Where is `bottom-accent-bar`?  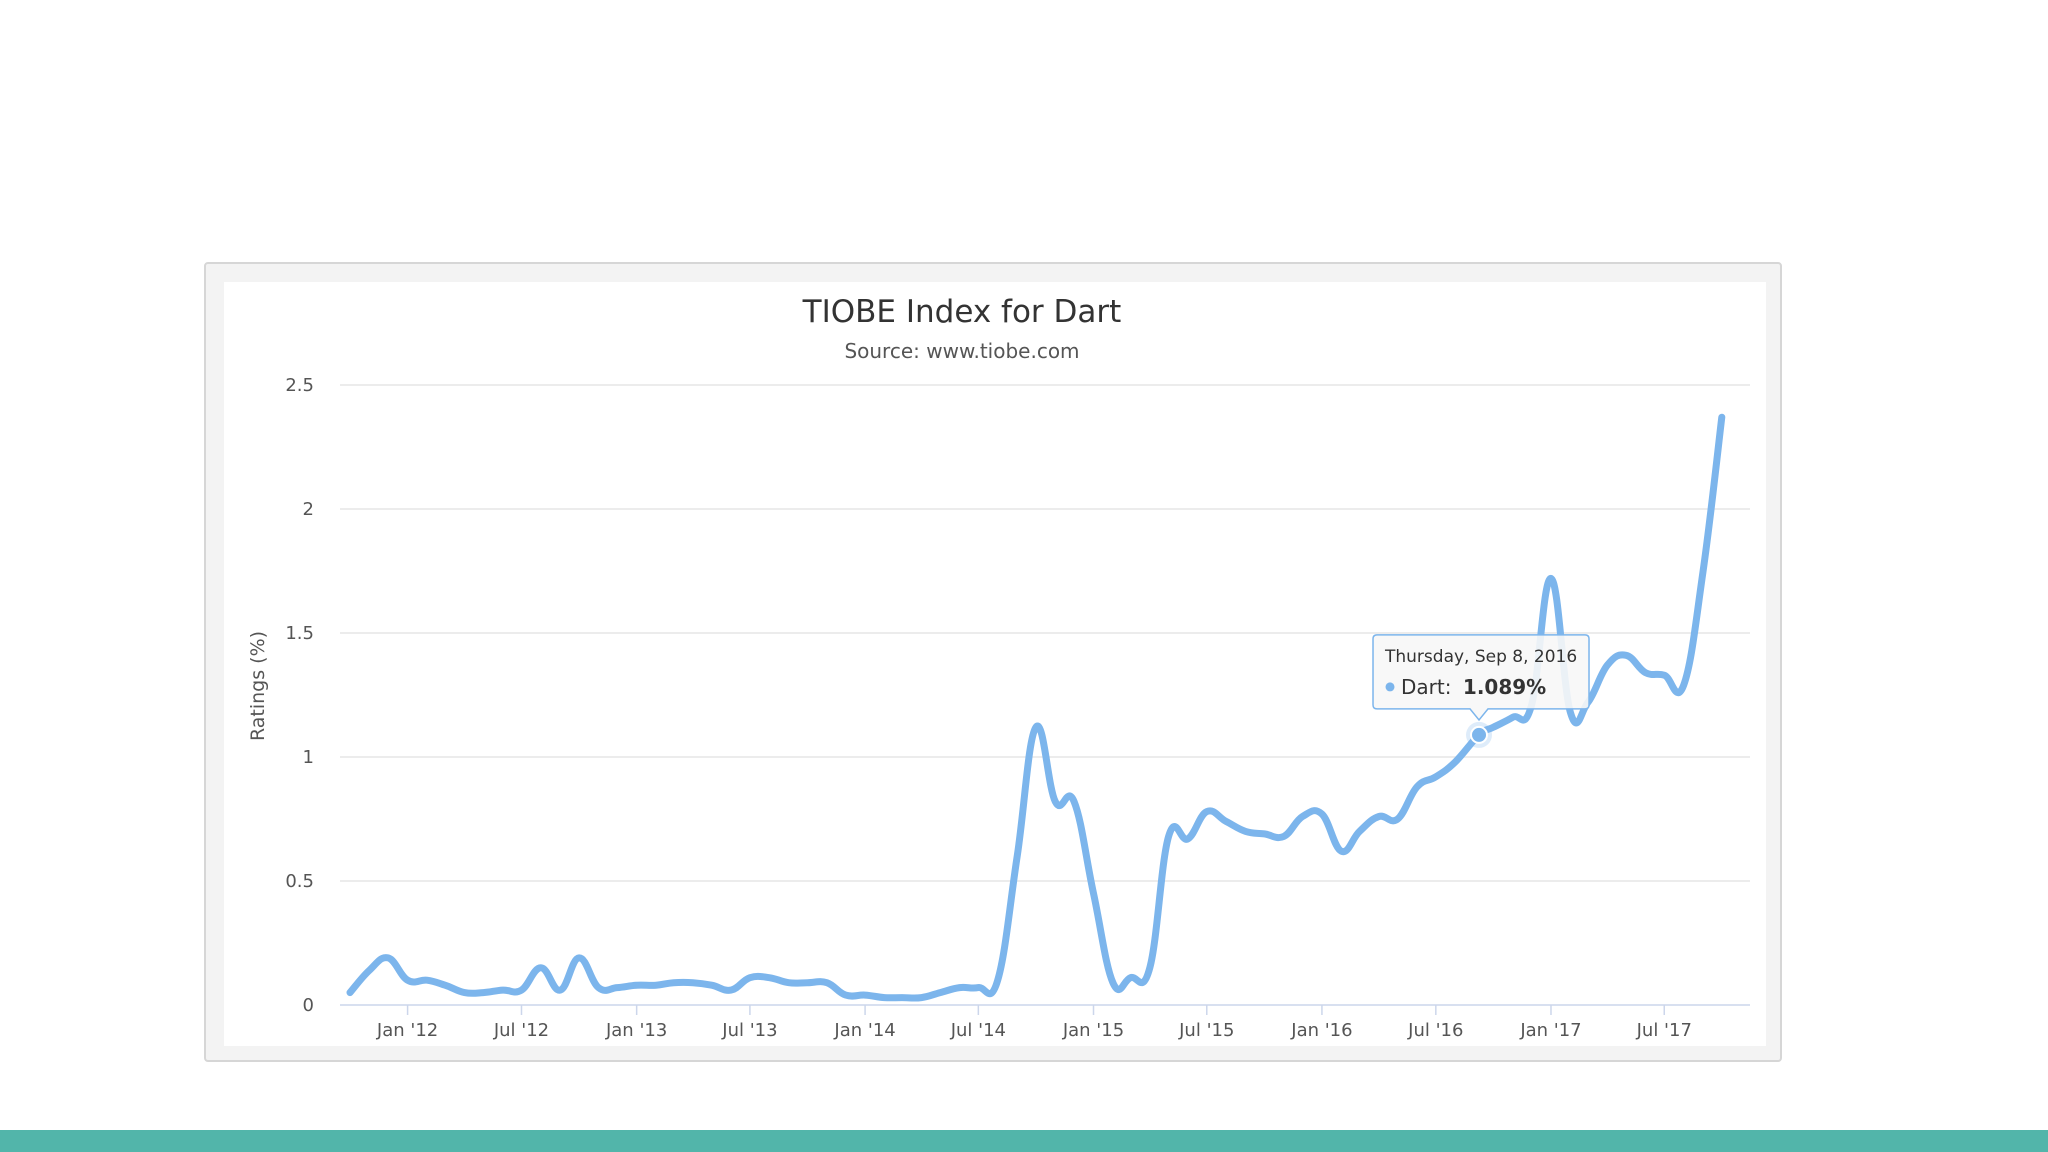
bottom-accent-bar is located at coordinates (1024, 1141).